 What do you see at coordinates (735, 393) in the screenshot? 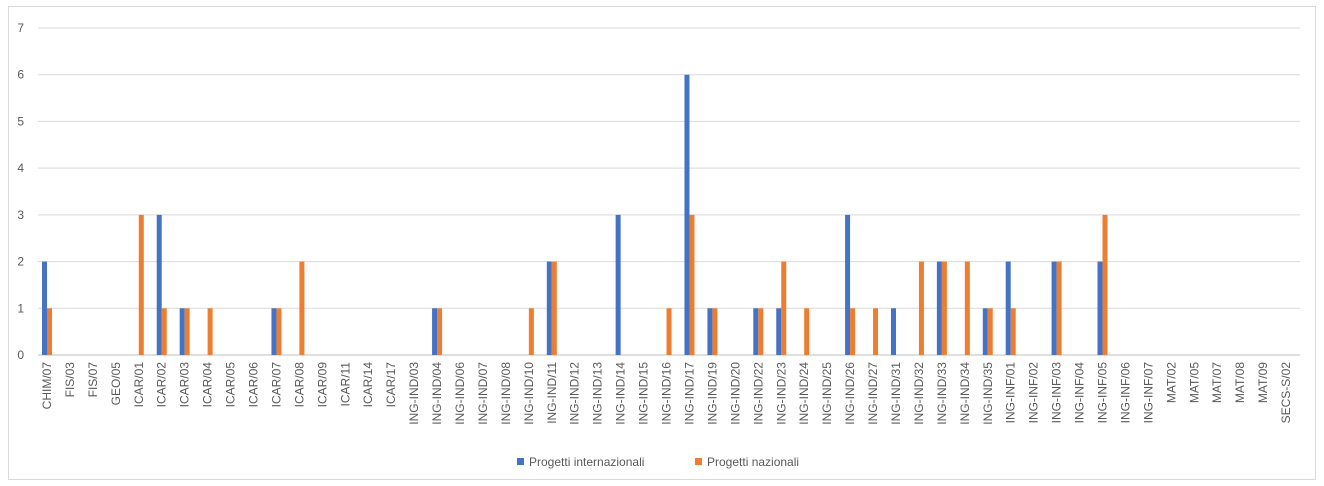
I see `x-tick-label: ING-IND/20` at bounding box center [735, 393].